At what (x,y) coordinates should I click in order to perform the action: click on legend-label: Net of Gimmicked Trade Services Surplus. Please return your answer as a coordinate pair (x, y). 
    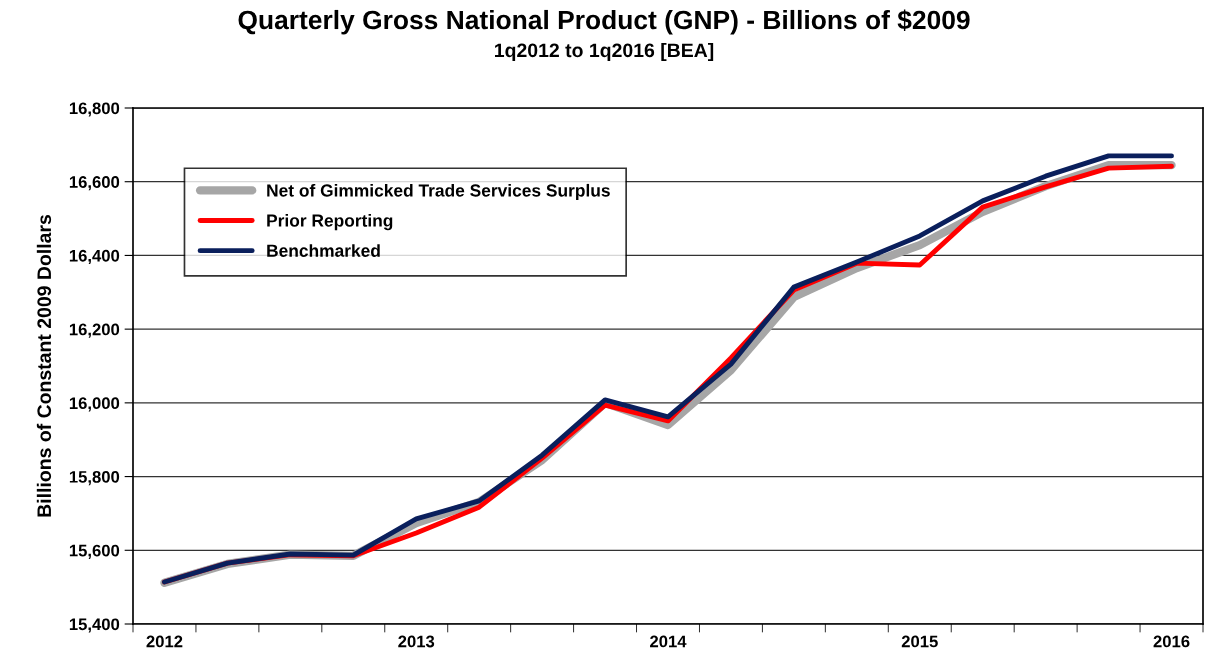
    Looking at the image, I should click on (438, 192).